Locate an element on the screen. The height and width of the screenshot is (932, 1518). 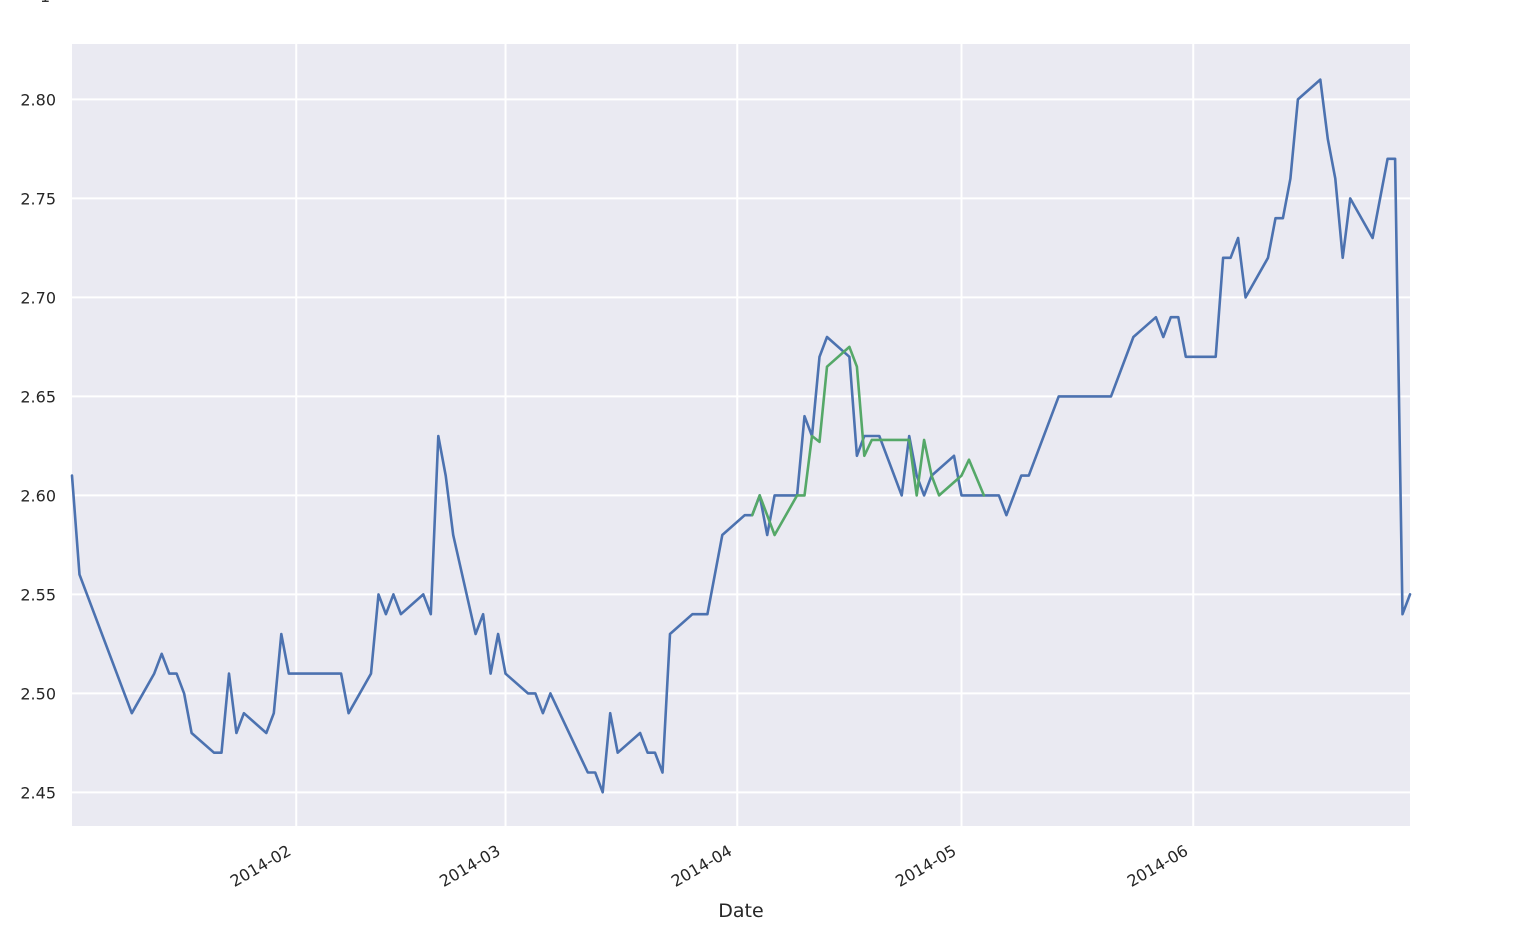
series-line-green is located at coordinates (868, 441).